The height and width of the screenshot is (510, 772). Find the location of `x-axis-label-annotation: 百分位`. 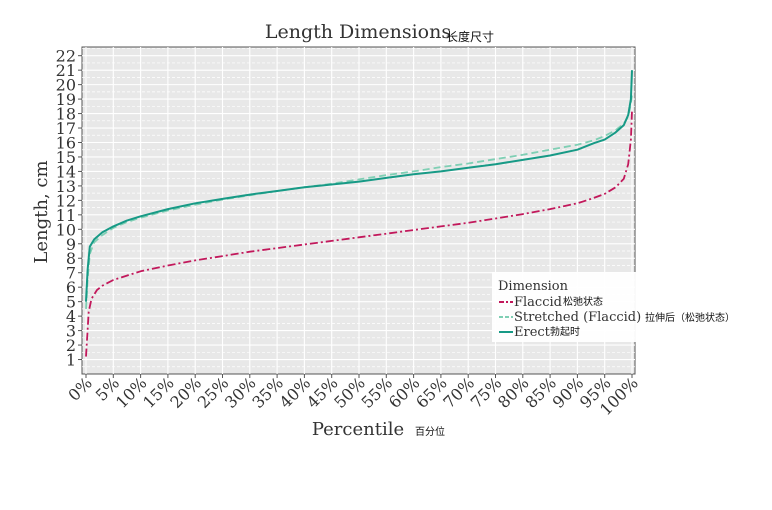

x-axis-label-annotation: 百分位 is located at coordinates (430, 431).